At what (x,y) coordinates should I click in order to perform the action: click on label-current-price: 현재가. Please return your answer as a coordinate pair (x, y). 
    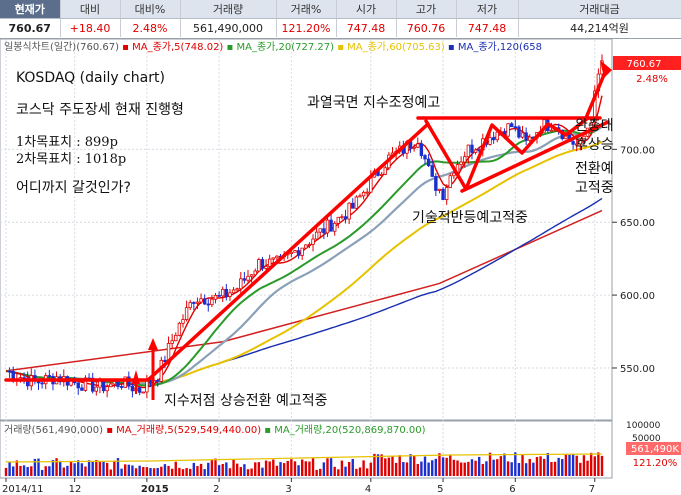
    Looking at the image, I should click on (30, 9).